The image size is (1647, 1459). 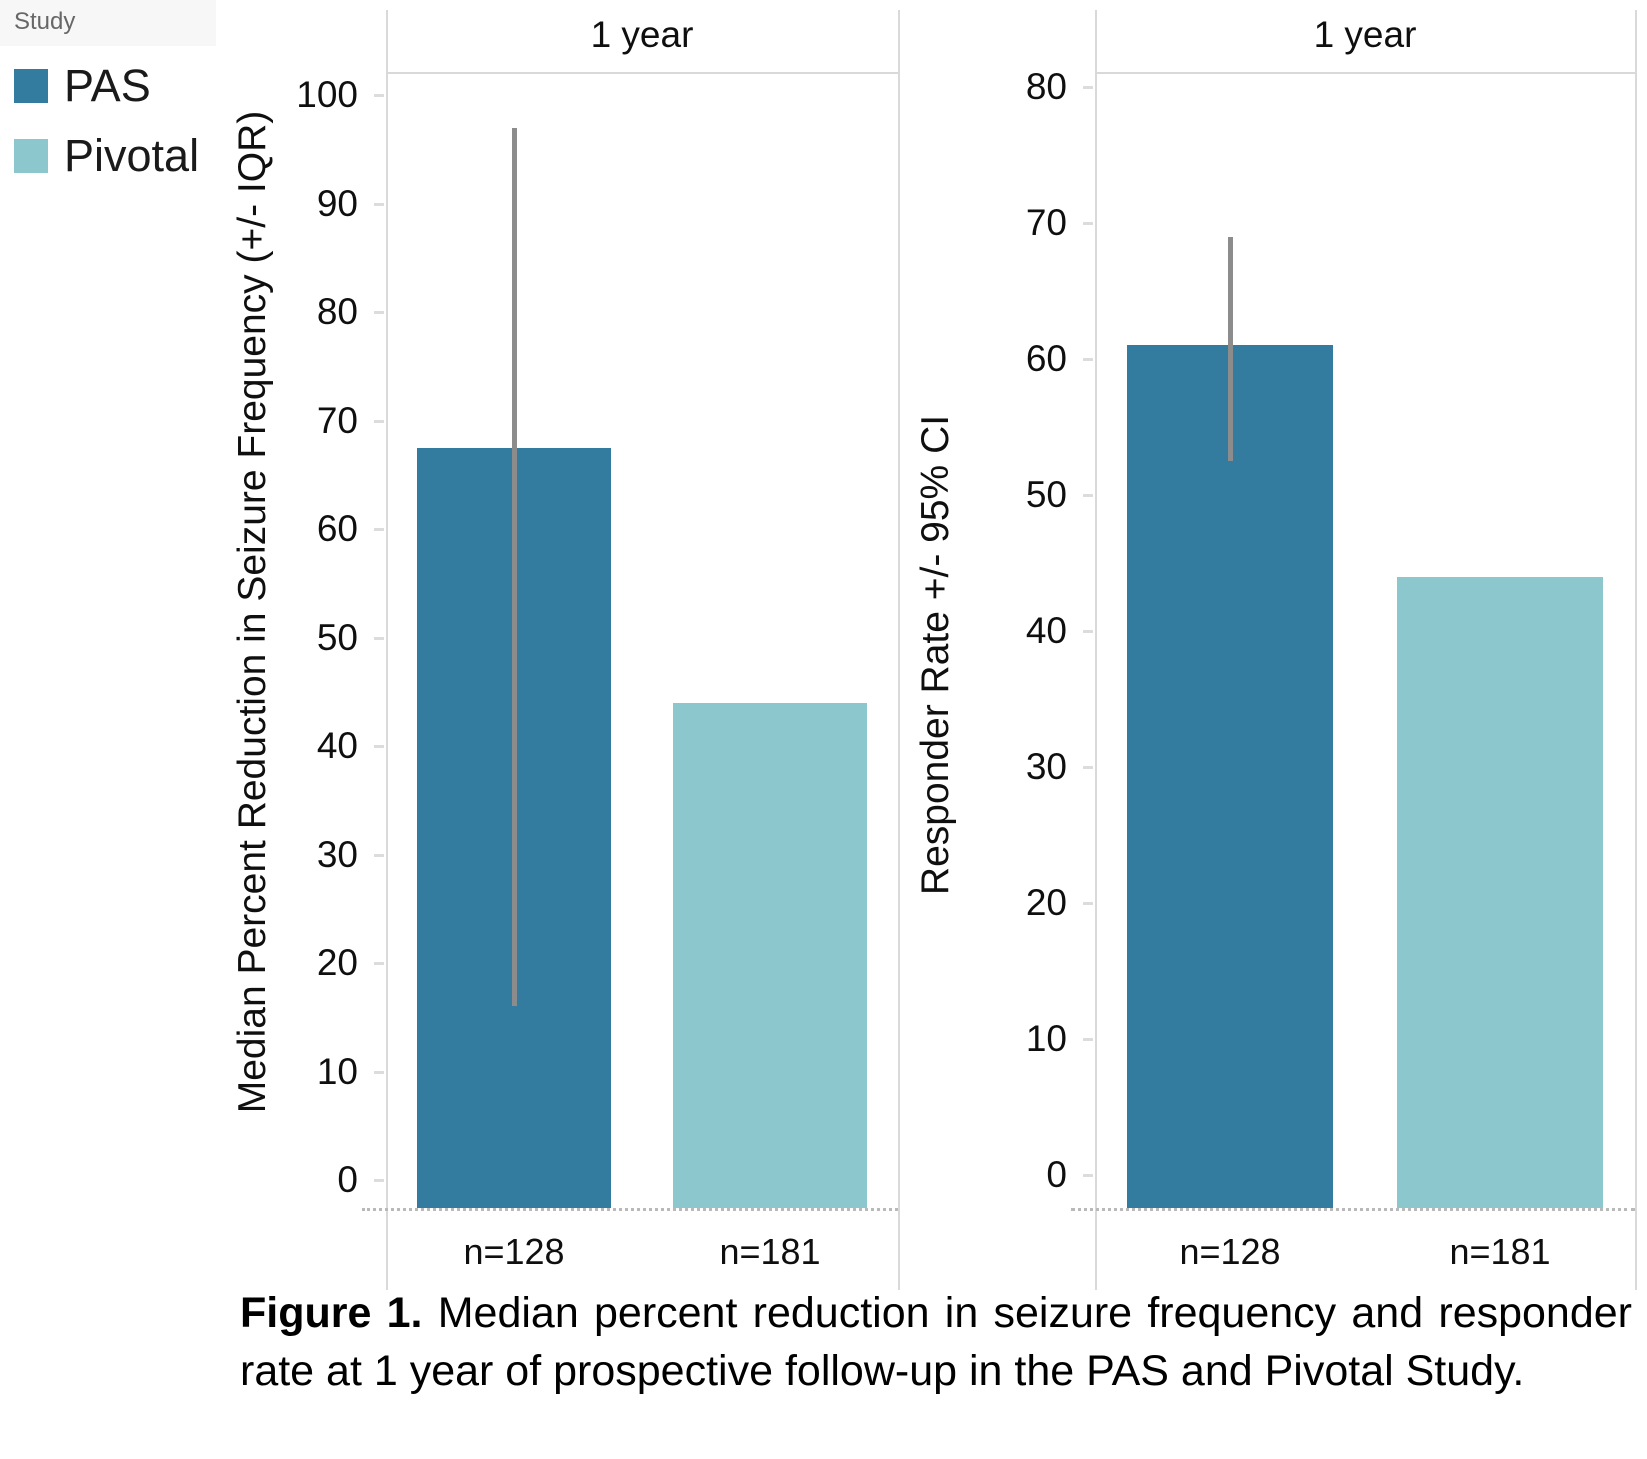 I want to click on legend-header-strip, so click(x=108, y=23).